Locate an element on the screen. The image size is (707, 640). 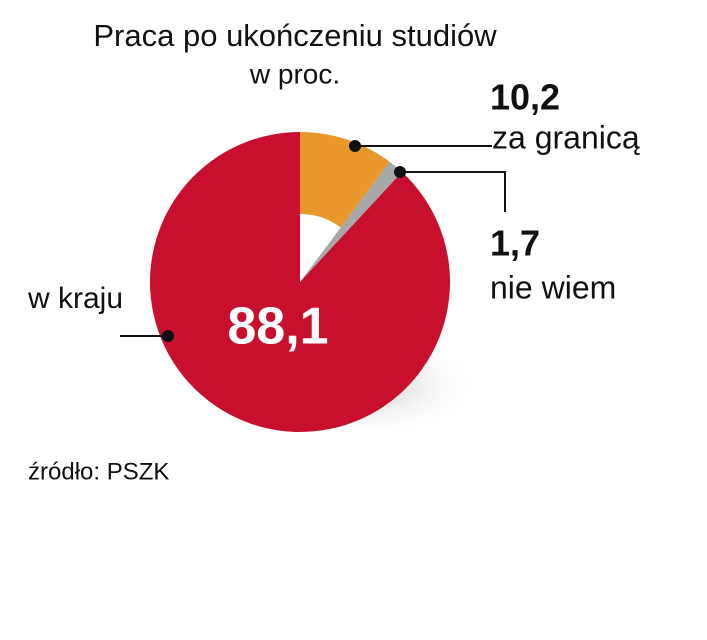
category-label: w kraju is located at coordinates (75, 298).